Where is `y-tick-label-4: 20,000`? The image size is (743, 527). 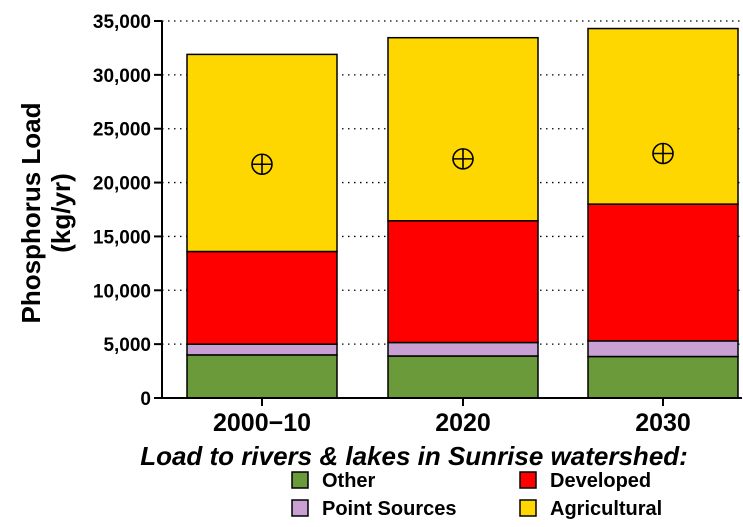 y-tick-label-4: 20,000 is located at coordinates (122, 184).